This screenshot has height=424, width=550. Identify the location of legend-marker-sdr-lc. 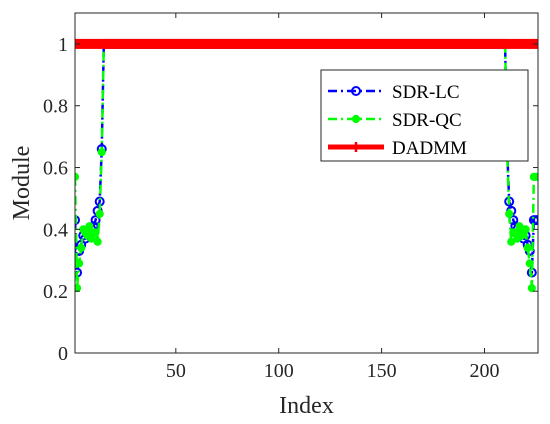
(356, 91).